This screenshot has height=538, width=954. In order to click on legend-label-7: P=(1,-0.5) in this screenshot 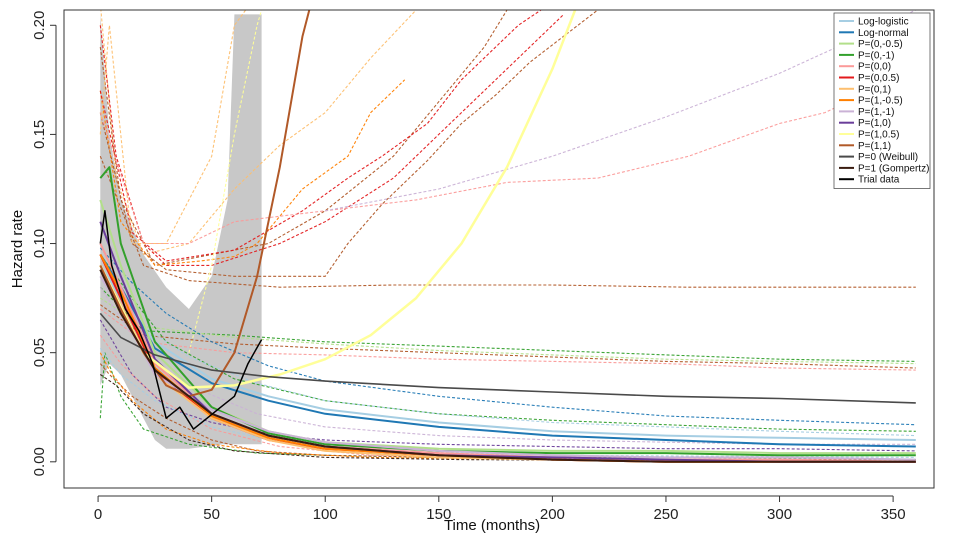, I will do `click(880, 101)`.